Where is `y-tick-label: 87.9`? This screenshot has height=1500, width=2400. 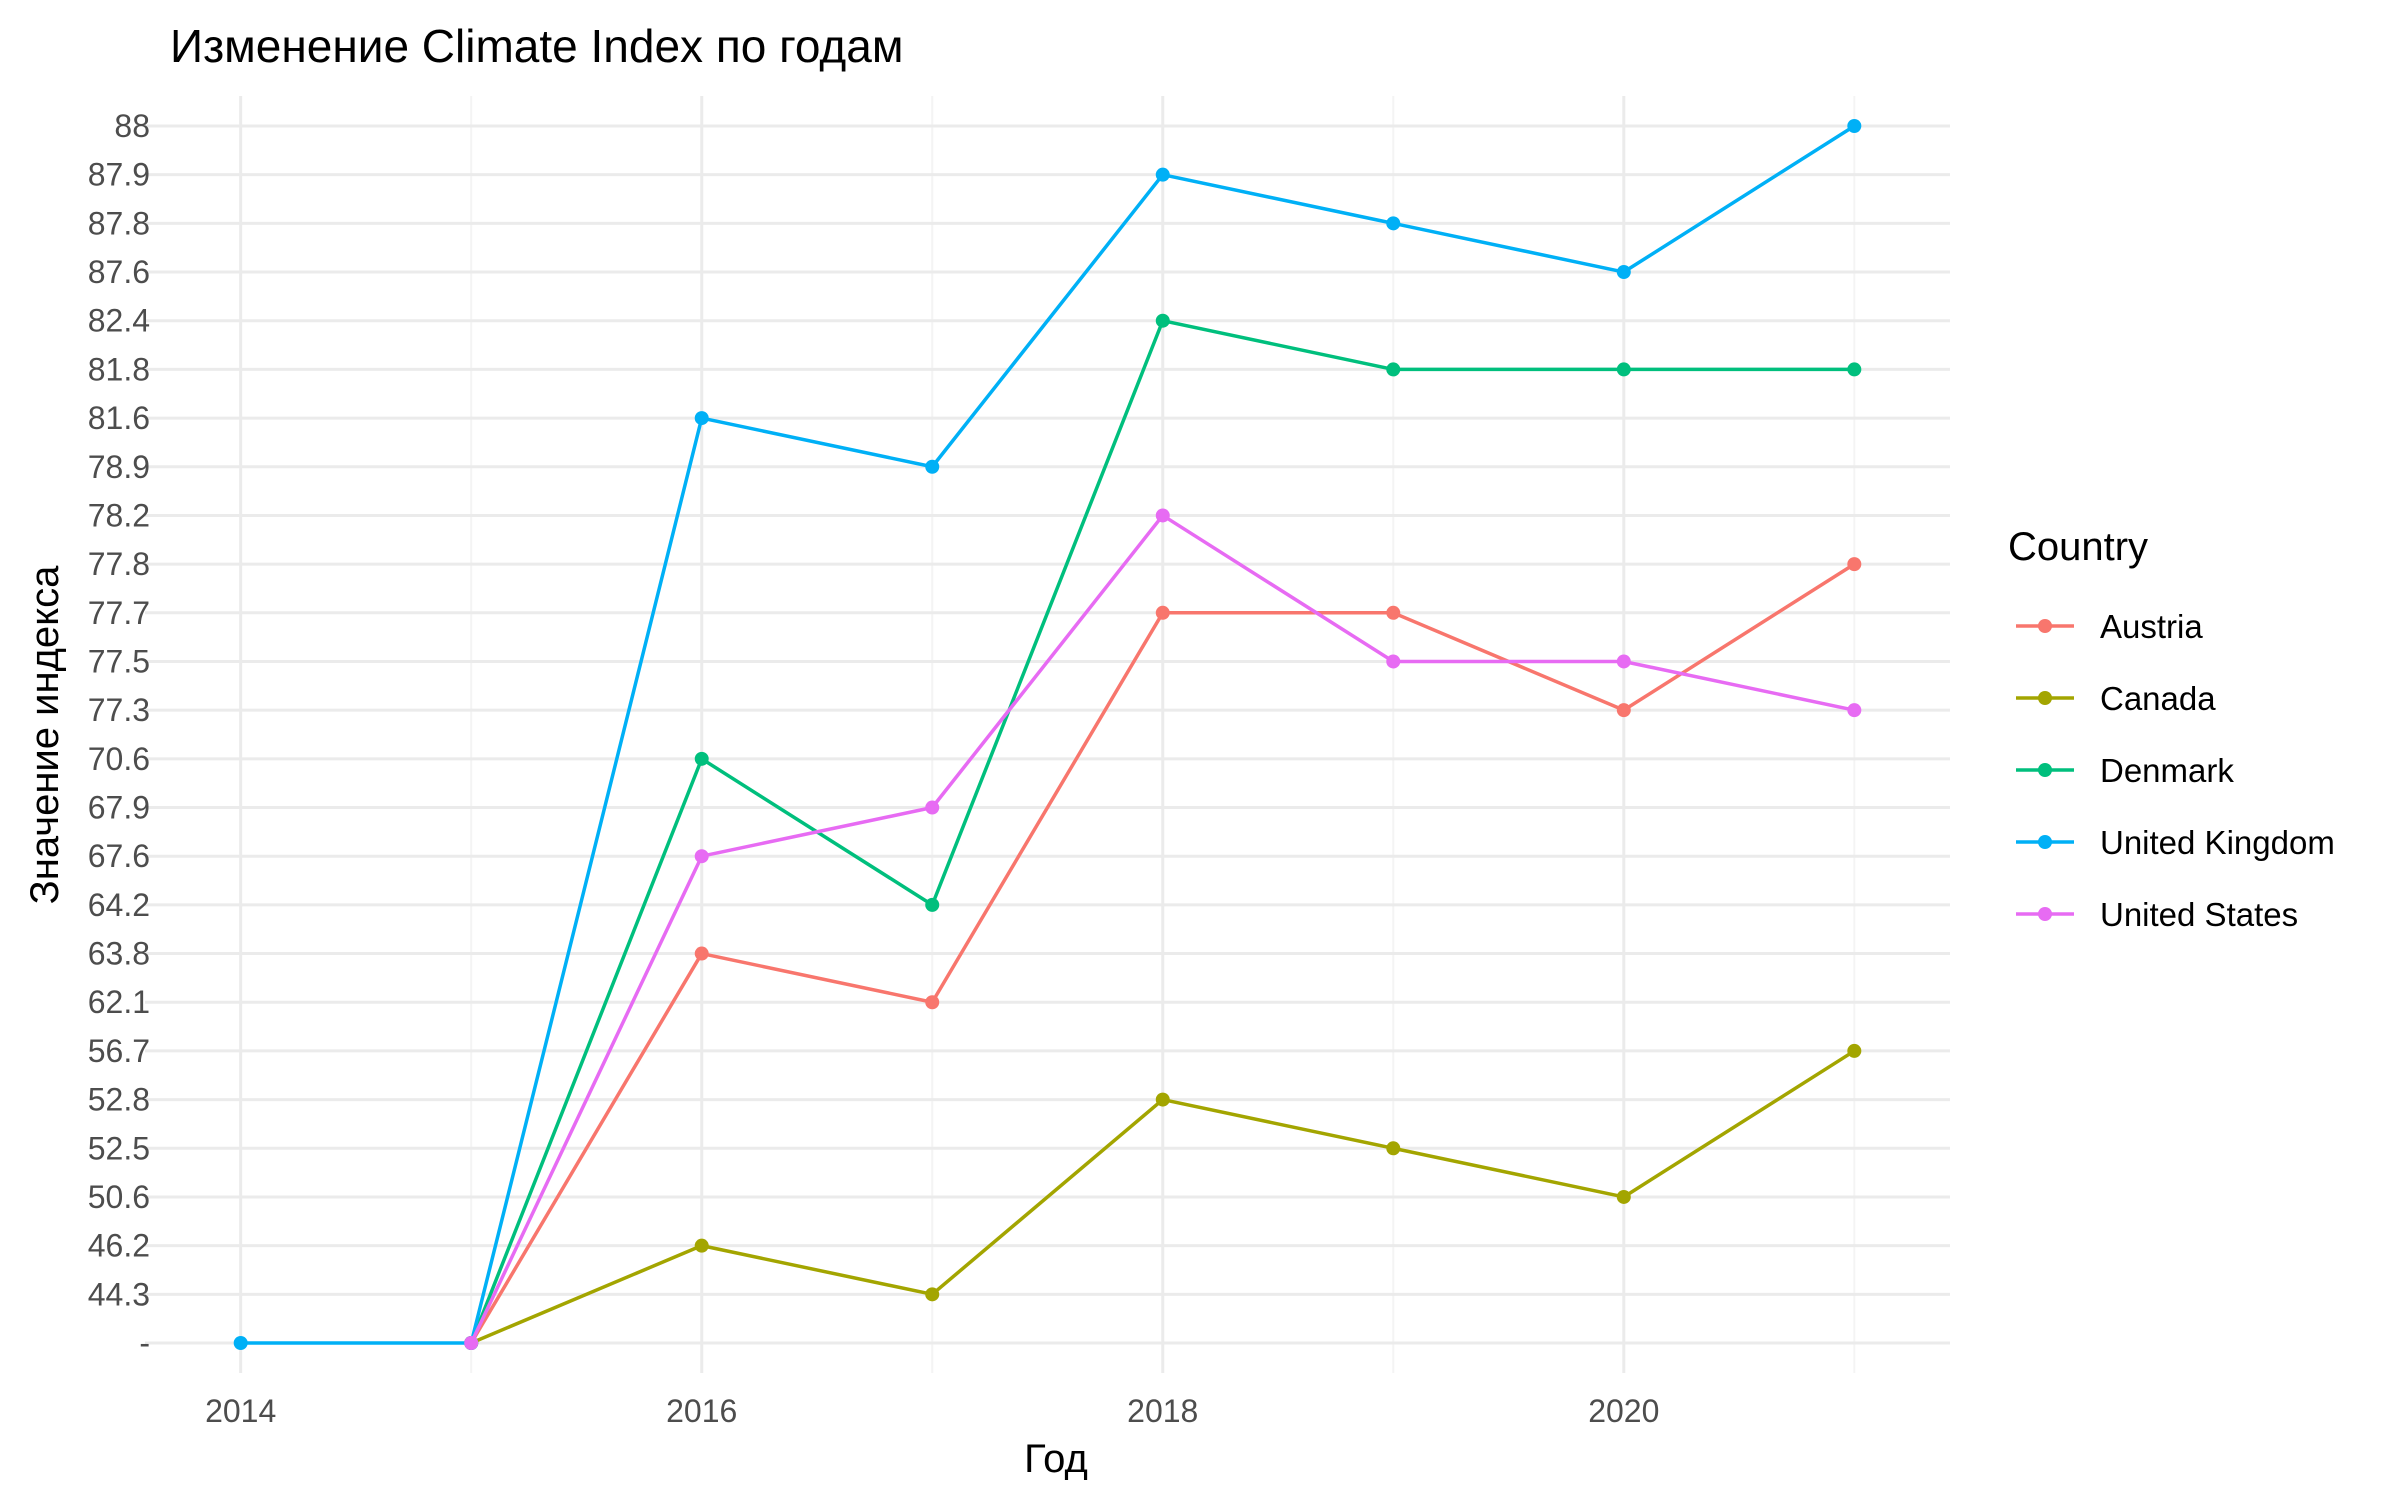
y-tick-label: 87.9 is located at coordinates (119, 175).